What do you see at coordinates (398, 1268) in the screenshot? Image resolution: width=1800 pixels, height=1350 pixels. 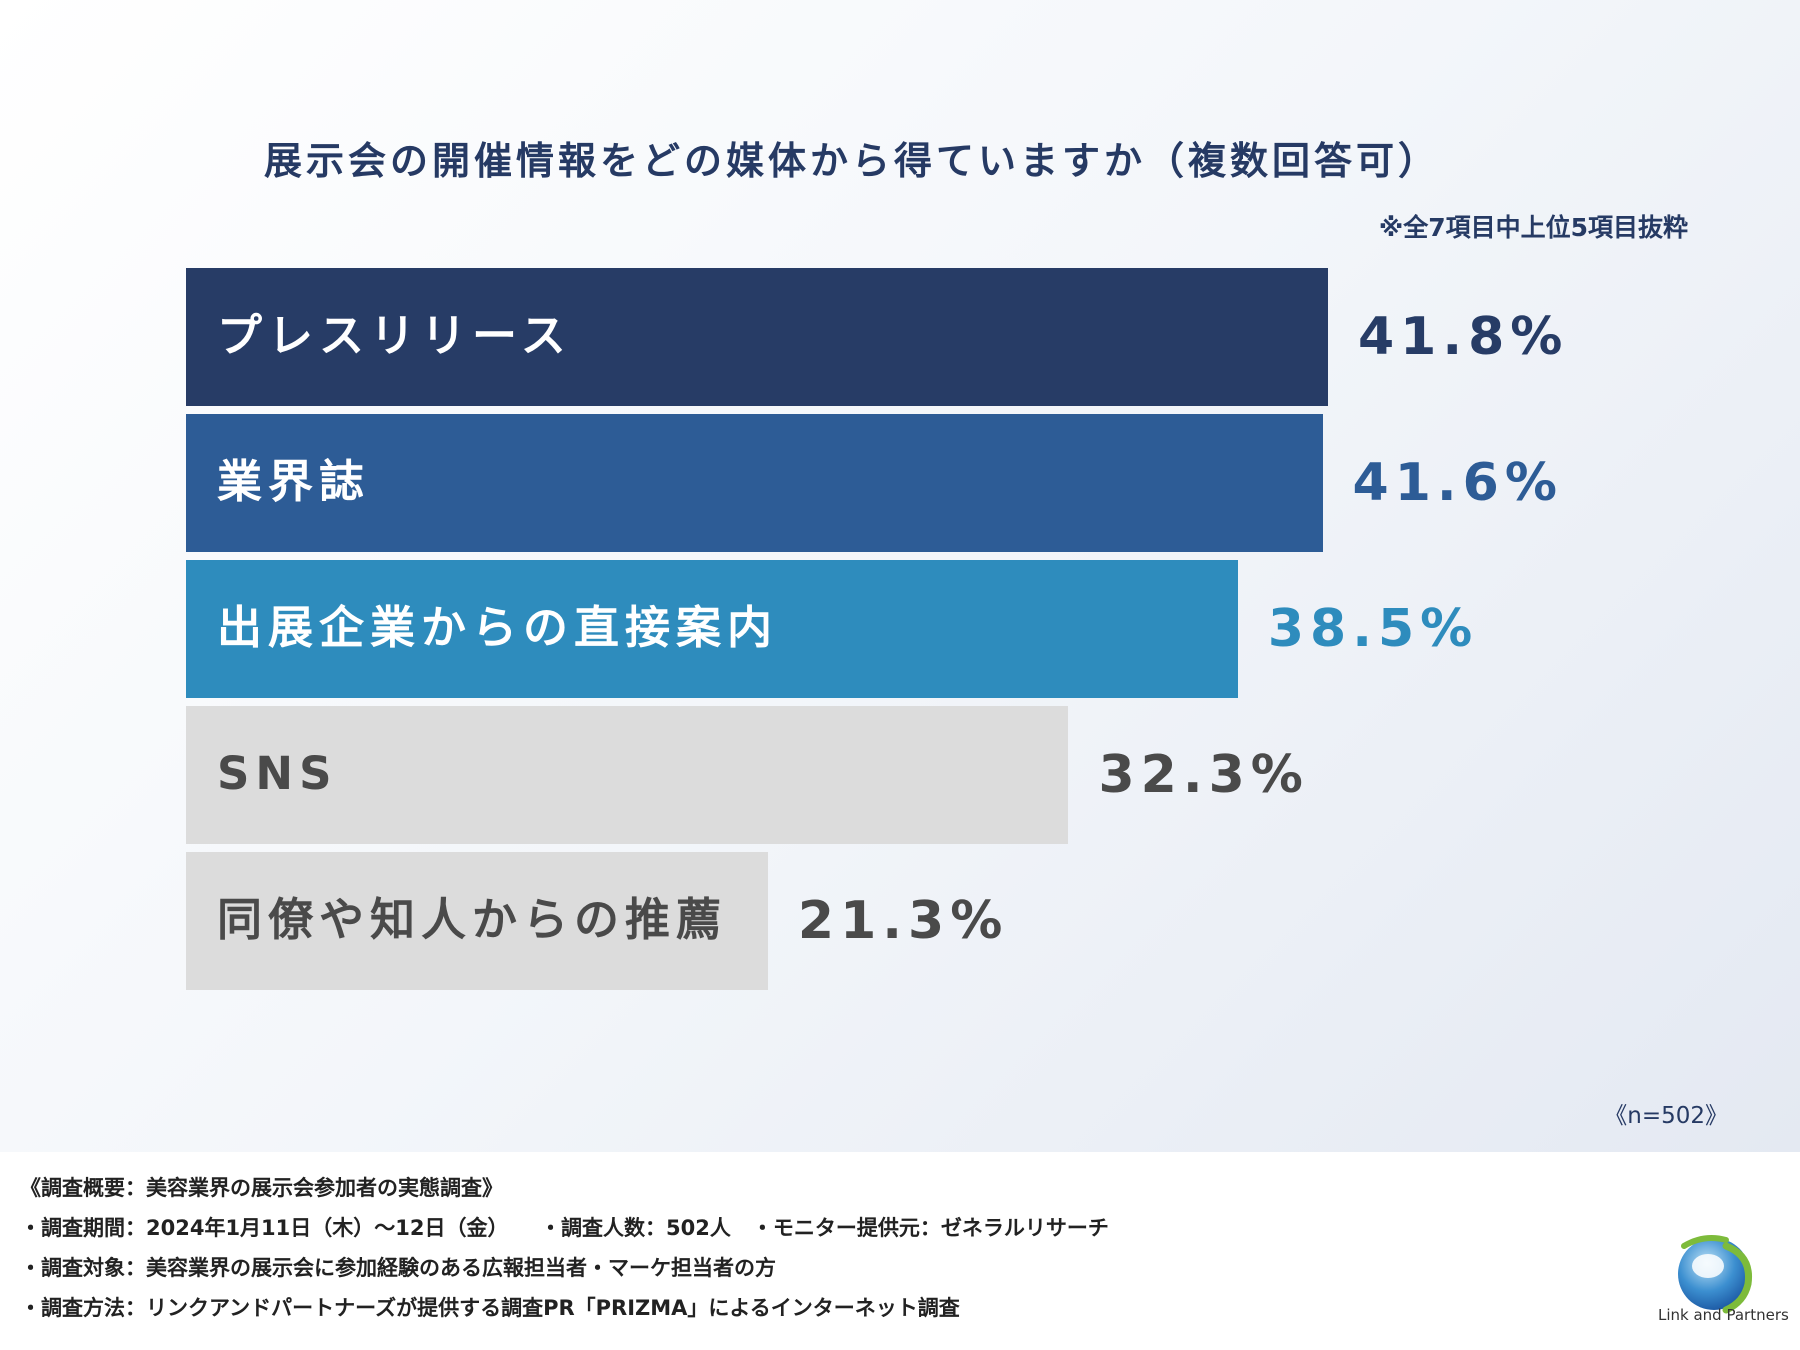 I see `survey-target: ・調査対象：美容業界の展示会に参加経験のある広報担当者・マーケ担当者の方` at bounding box center [398, 1268].